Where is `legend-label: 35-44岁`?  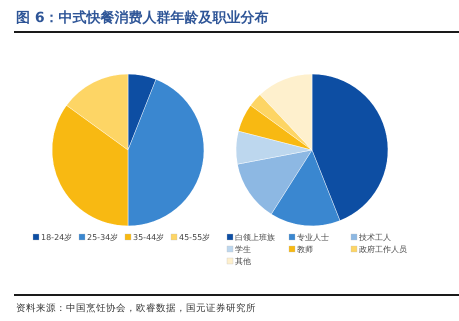
legend-label: 35-44岁 is located at coordinates (148, 237).